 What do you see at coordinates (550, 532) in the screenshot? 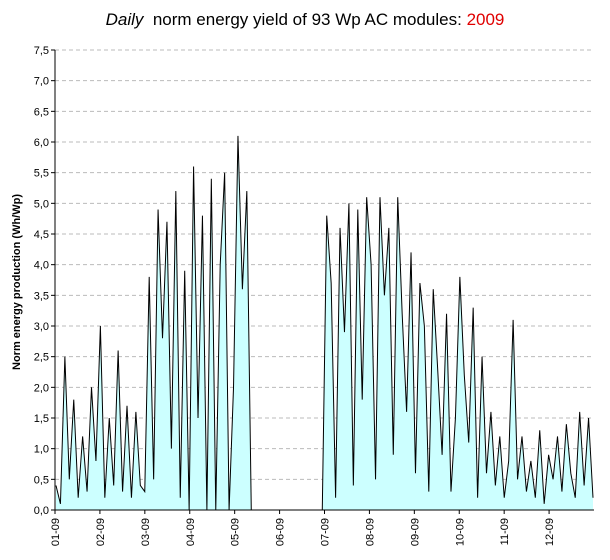
I see `x-tick-label: 12-09` at bounding box center [550, 532].